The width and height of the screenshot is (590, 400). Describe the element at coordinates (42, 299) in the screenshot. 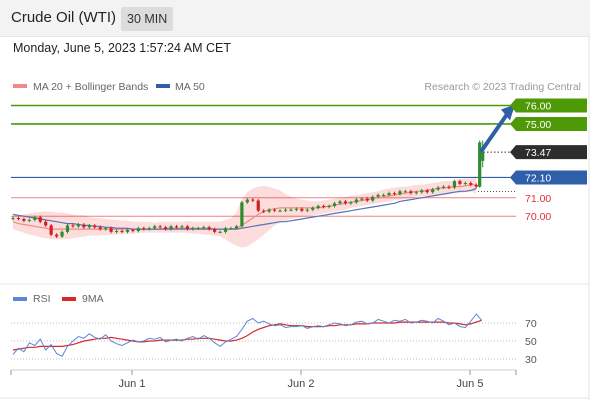

I see `legend-rsi-label: RSI` at that location.